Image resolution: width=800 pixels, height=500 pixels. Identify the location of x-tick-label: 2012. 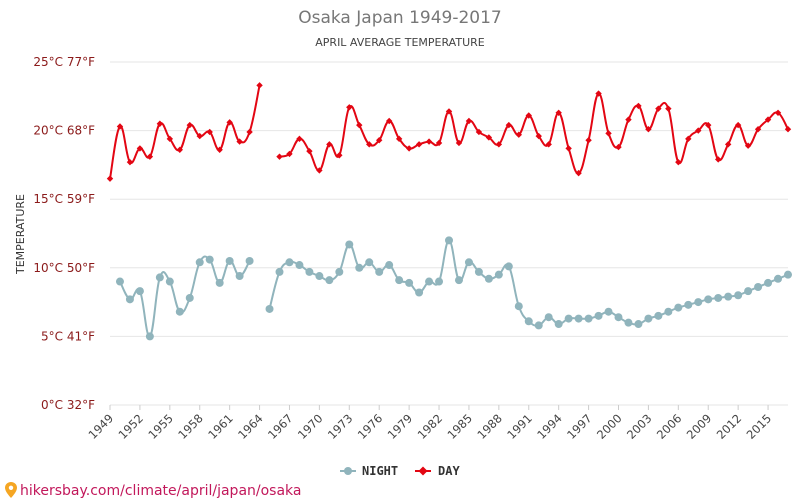
(729, 426).